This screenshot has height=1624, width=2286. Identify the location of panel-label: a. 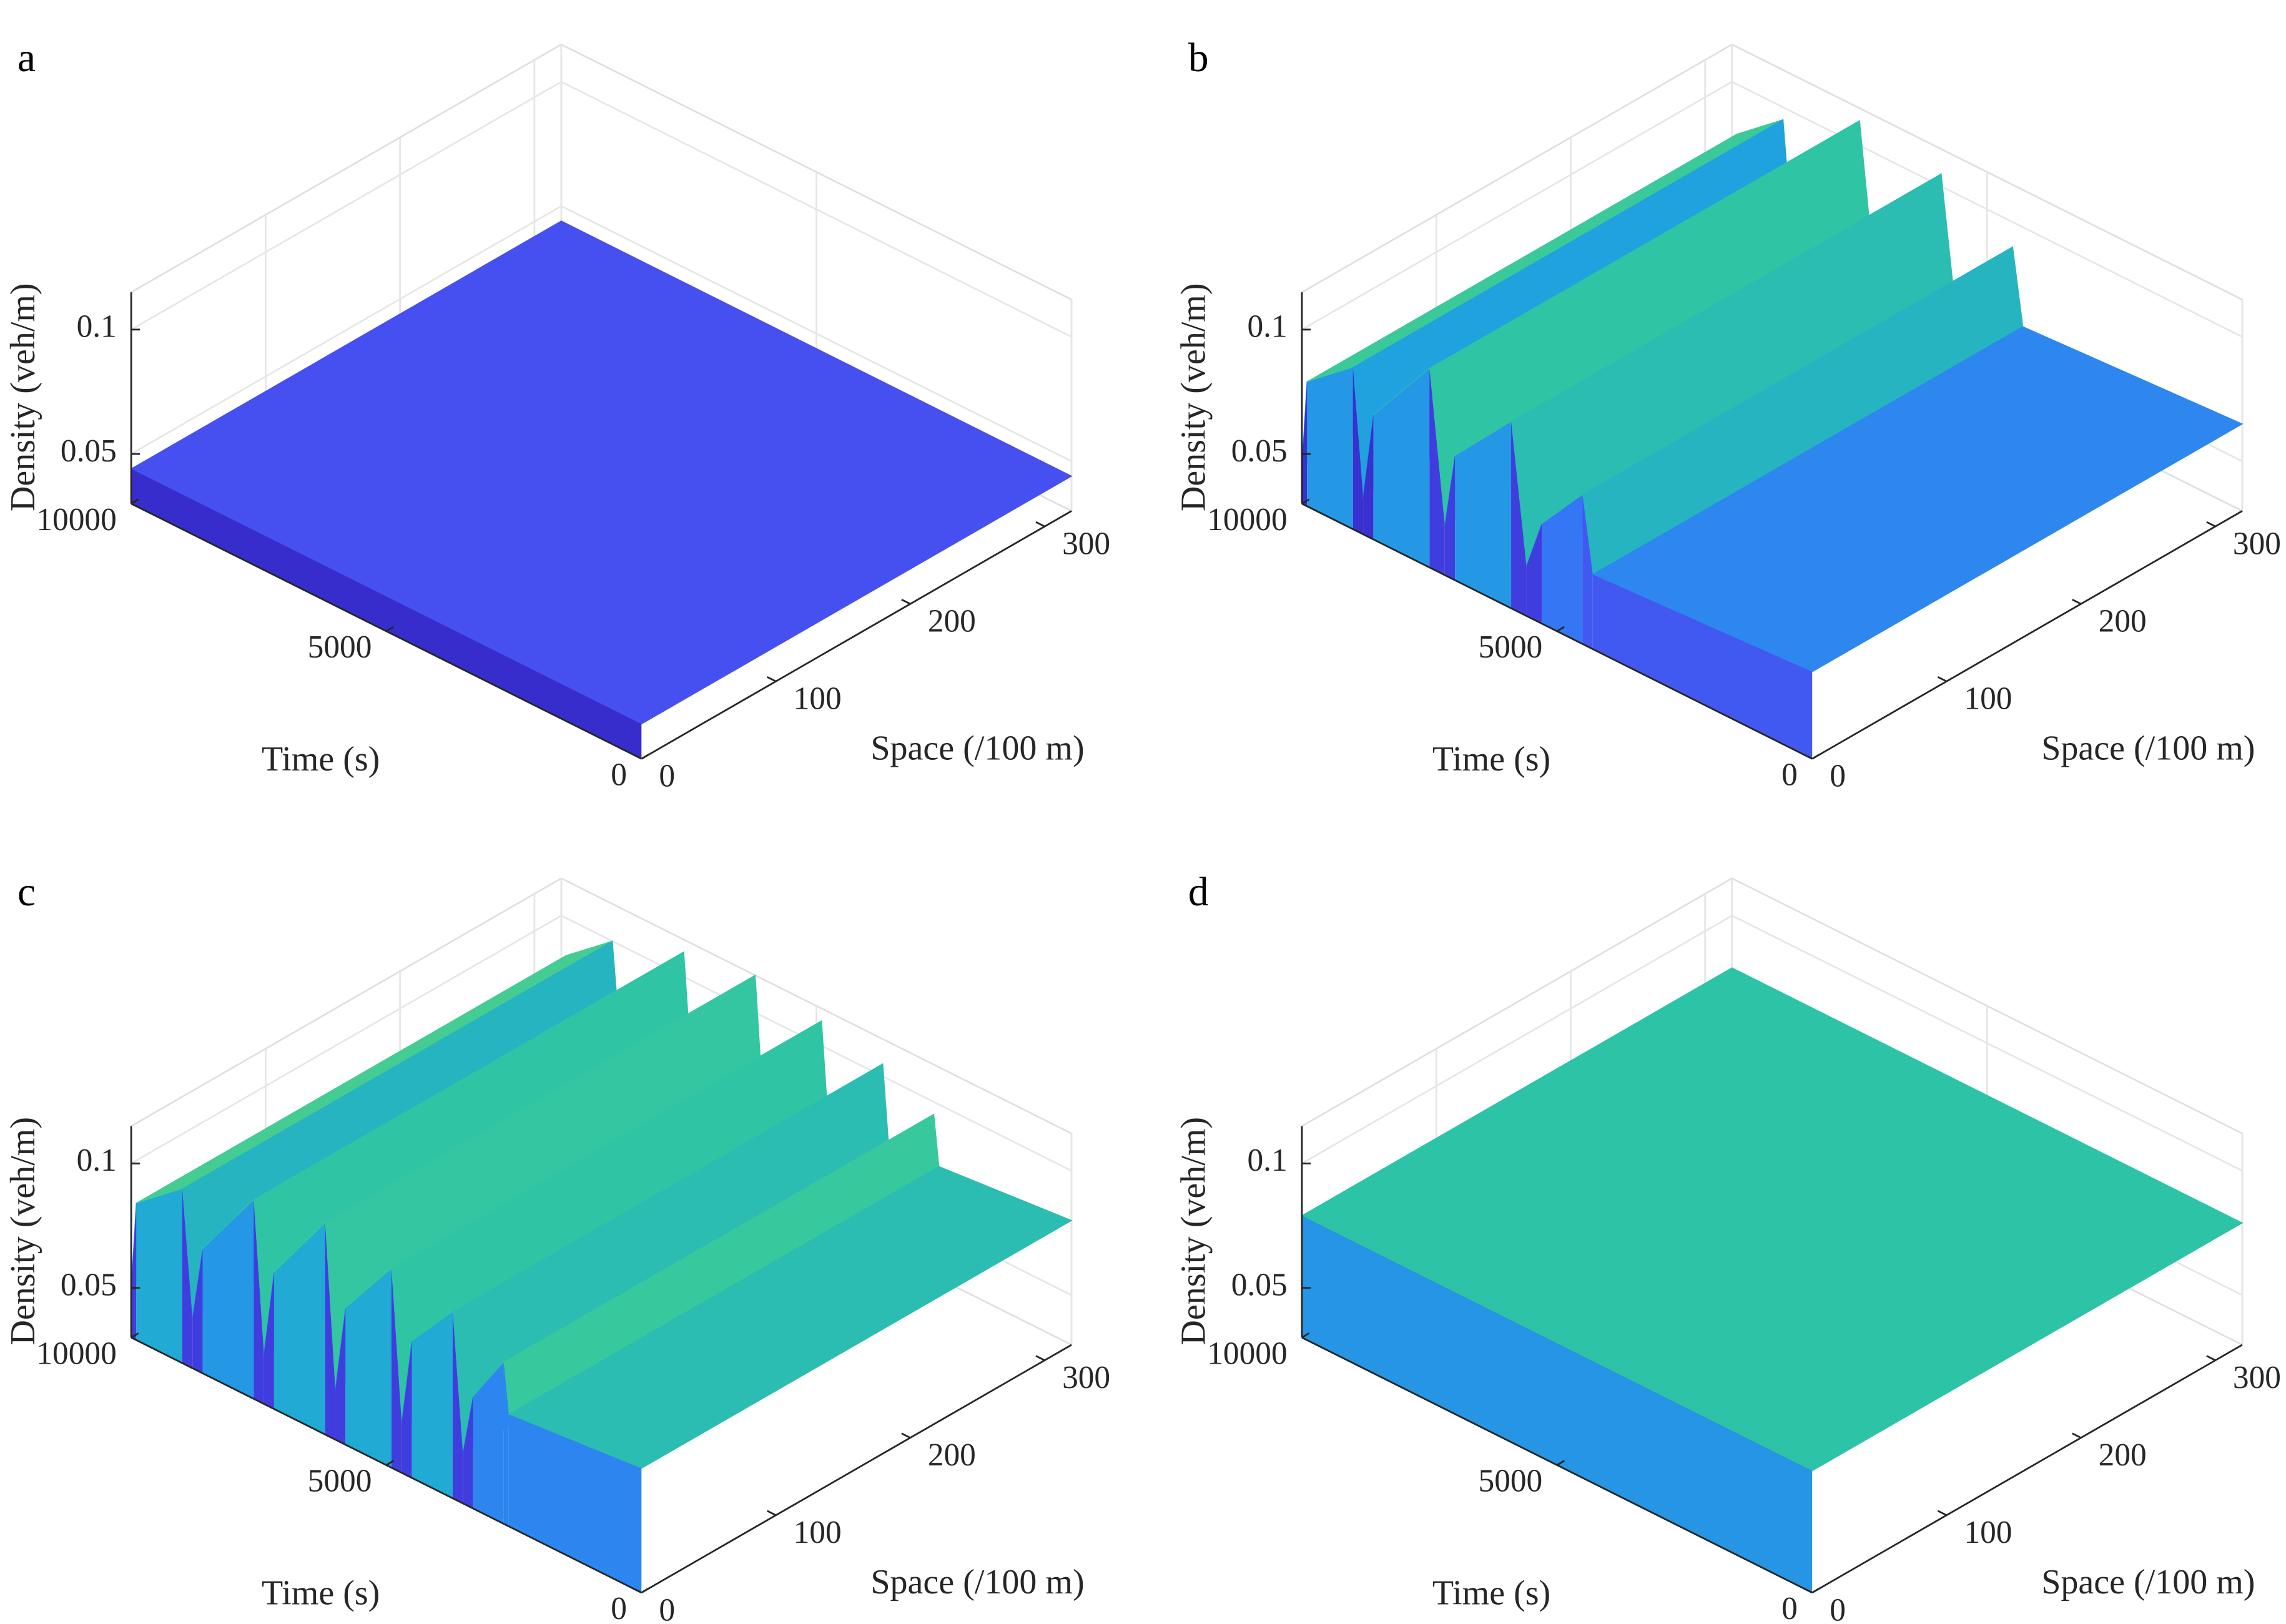
(26, 58).